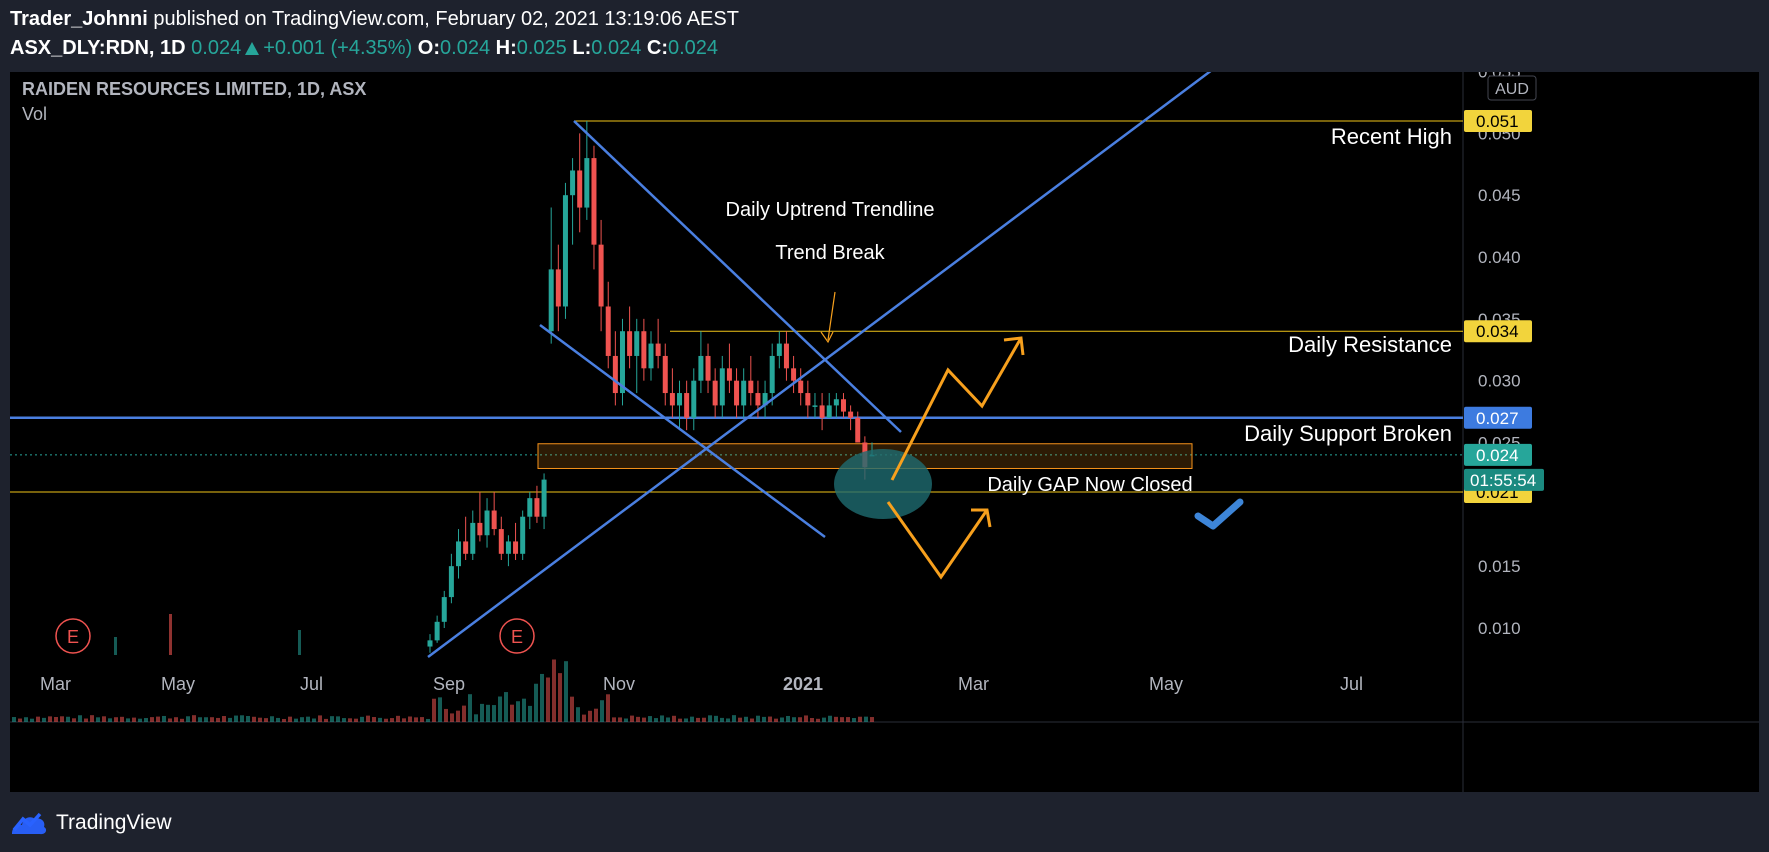 The image size is (1769, 852). I want to click on arrow-head-icon, so click(981, 518).